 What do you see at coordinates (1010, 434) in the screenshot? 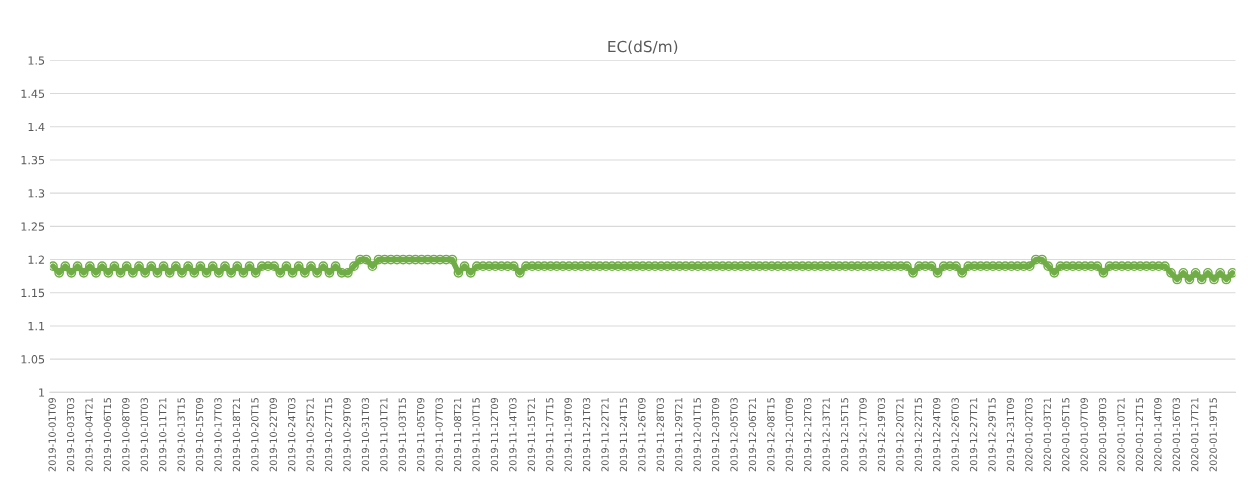
I see `x-tick-label: 2019-12-31T09` at bounding box center [1010, 434].